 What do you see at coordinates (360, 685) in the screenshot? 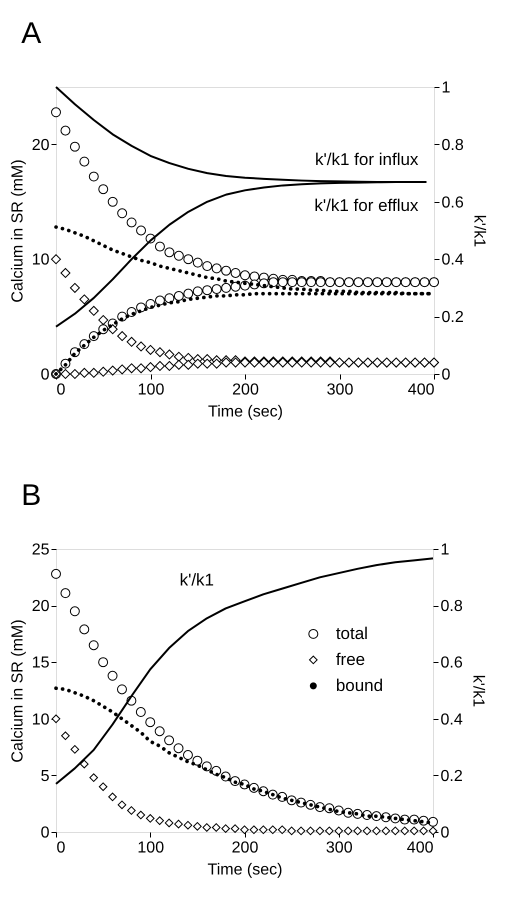
I see `legend-label: bound` at bounding box center [360, 685].